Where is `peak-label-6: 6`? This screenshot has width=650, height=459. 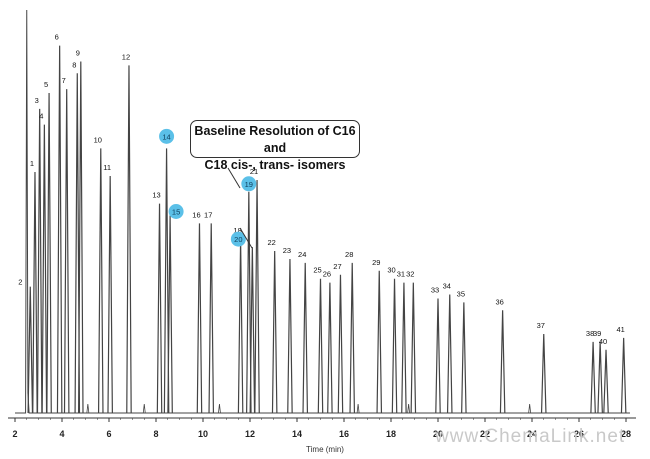 peak-label-6: 6 is located at coordinates (57, 37).